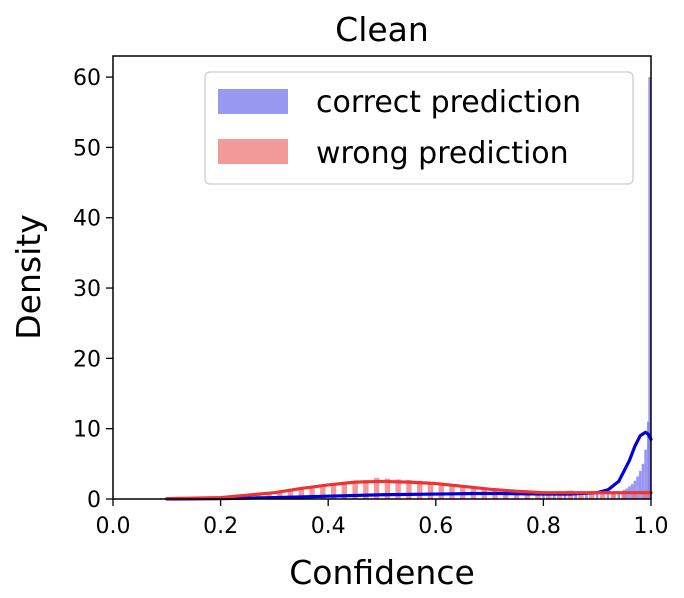  I want to click on y-tick-label-2: 20, so click(87, 359).